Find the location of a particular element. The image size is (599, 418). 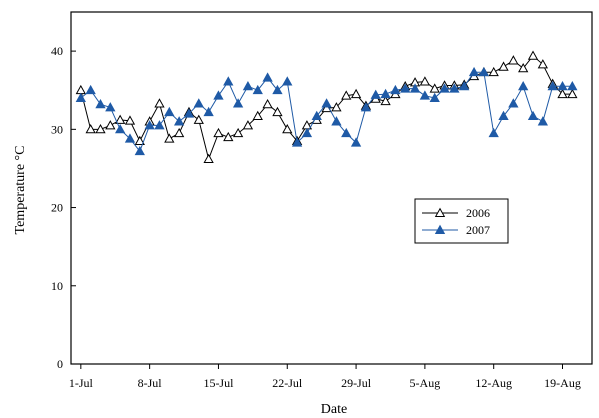

y-tick-label: 40 is located at coordinates (57, 51).